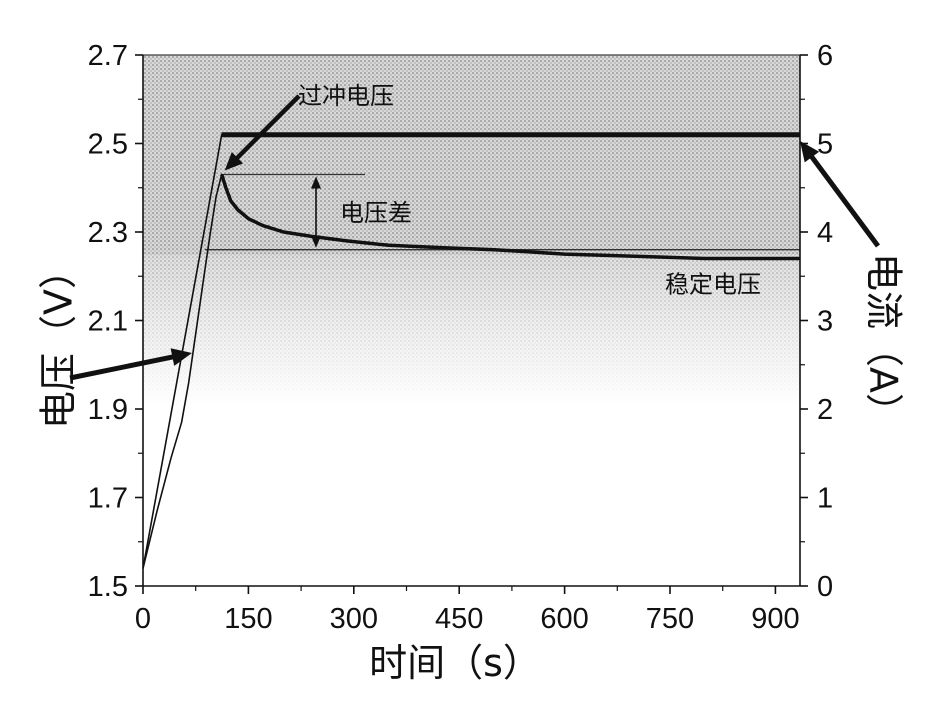  I want to click on x-tick-label: 0, so click(143, 619).